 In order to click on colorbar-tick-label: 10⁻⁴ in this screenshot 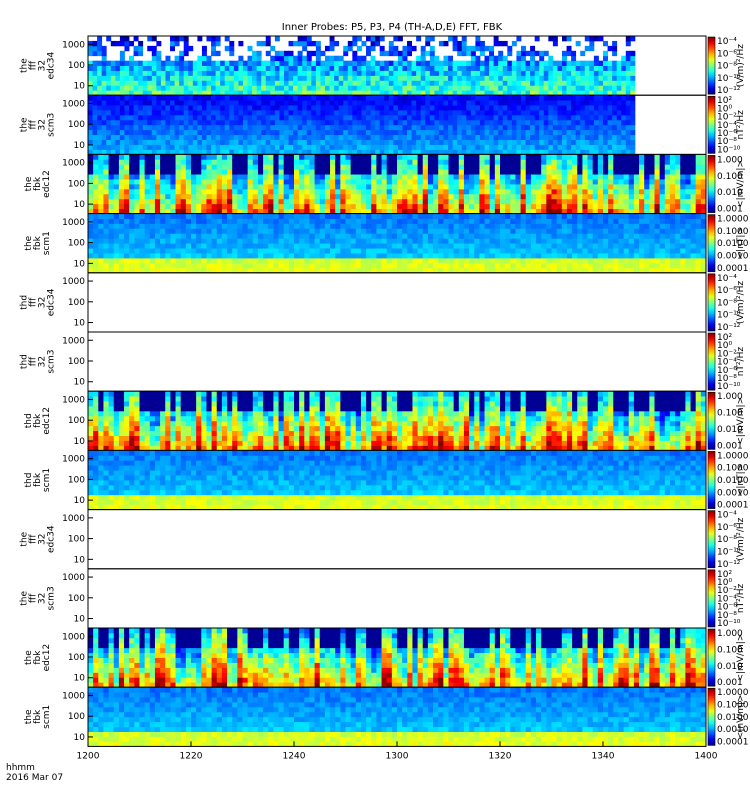, I will do `click(727, 42)`.